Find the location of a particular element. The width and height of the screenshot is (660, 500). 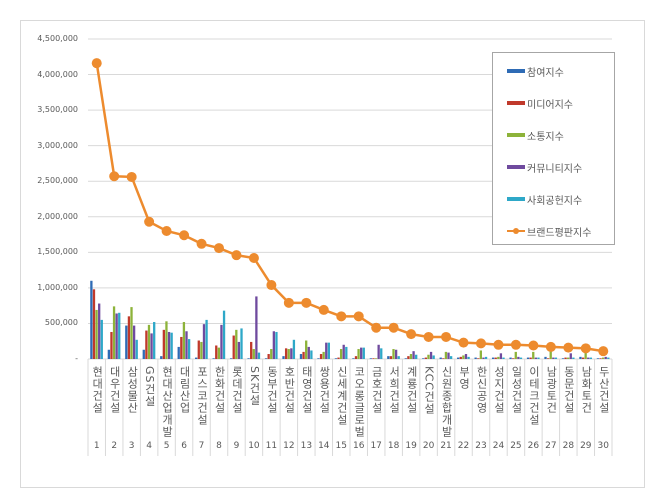

x-tick-label: 대림산업 is located at coordinates (185, 390).